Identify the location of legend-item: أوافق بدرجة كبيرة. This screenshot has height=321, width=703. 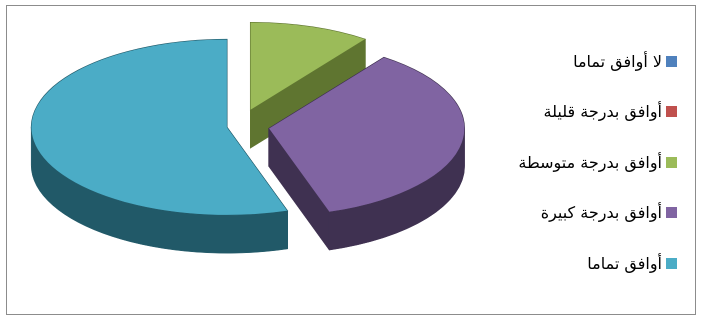
(577, 213).